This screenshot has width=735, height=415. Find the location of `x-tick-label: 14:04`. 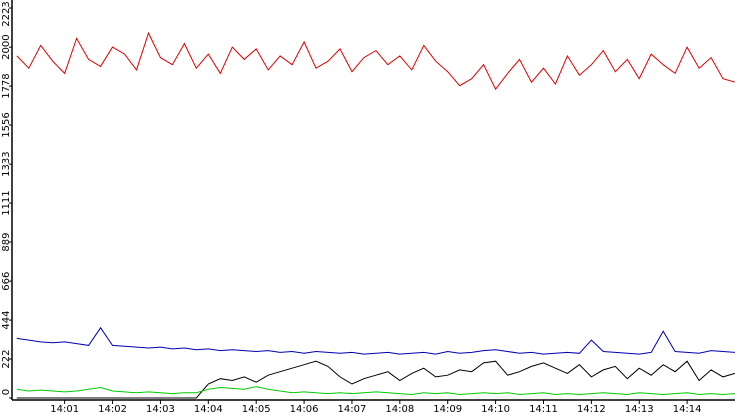

x-tick-label: 14:04 is located at coordinates (208, 409).